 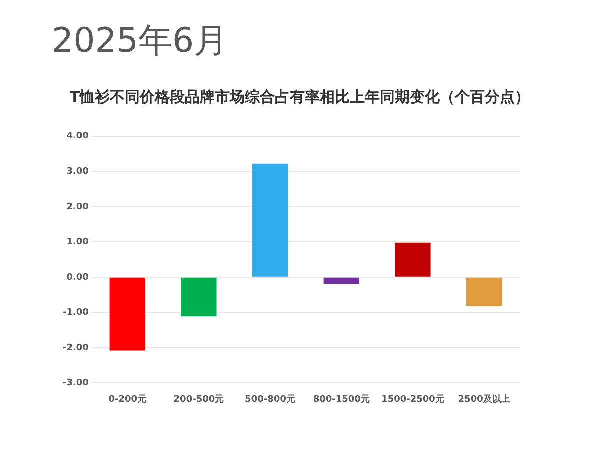 What do you see at coordinates (77, 137) in the screenshot?
I see `y-tick-label: 4.00` at bounding box center [77, 137].